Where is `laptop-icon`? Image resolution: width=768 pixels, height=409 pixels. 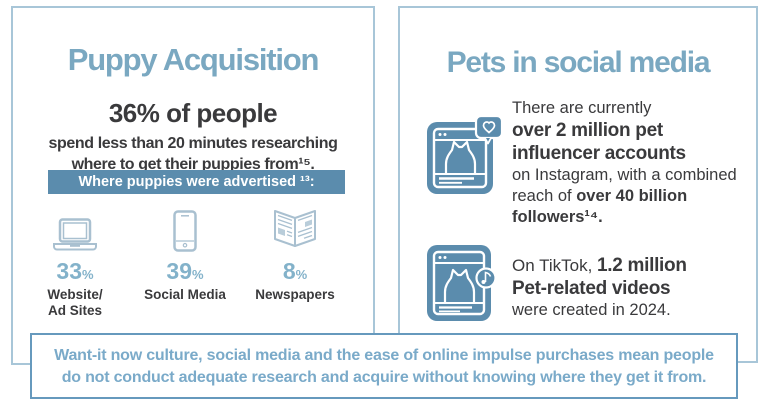
laptop-icon is located at coordinates (75, 226).